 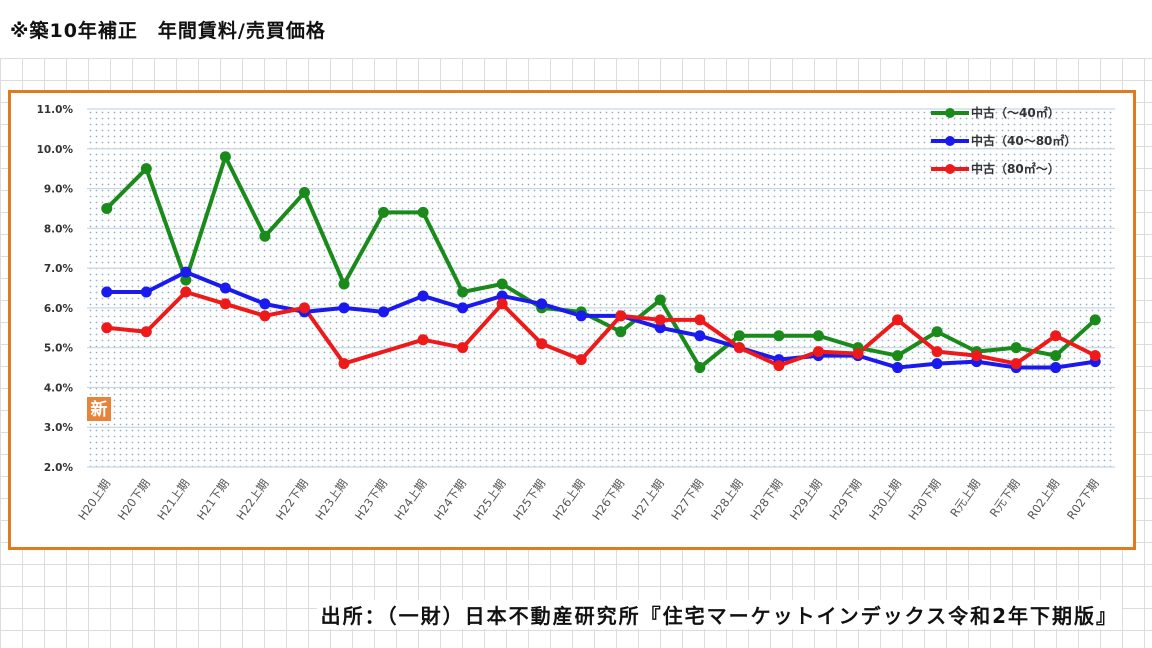 I want to click on legend: 中古（～40㎡） 中古（40～80㎡） 中古（80㎡～）, so click(x=1003, y=140).